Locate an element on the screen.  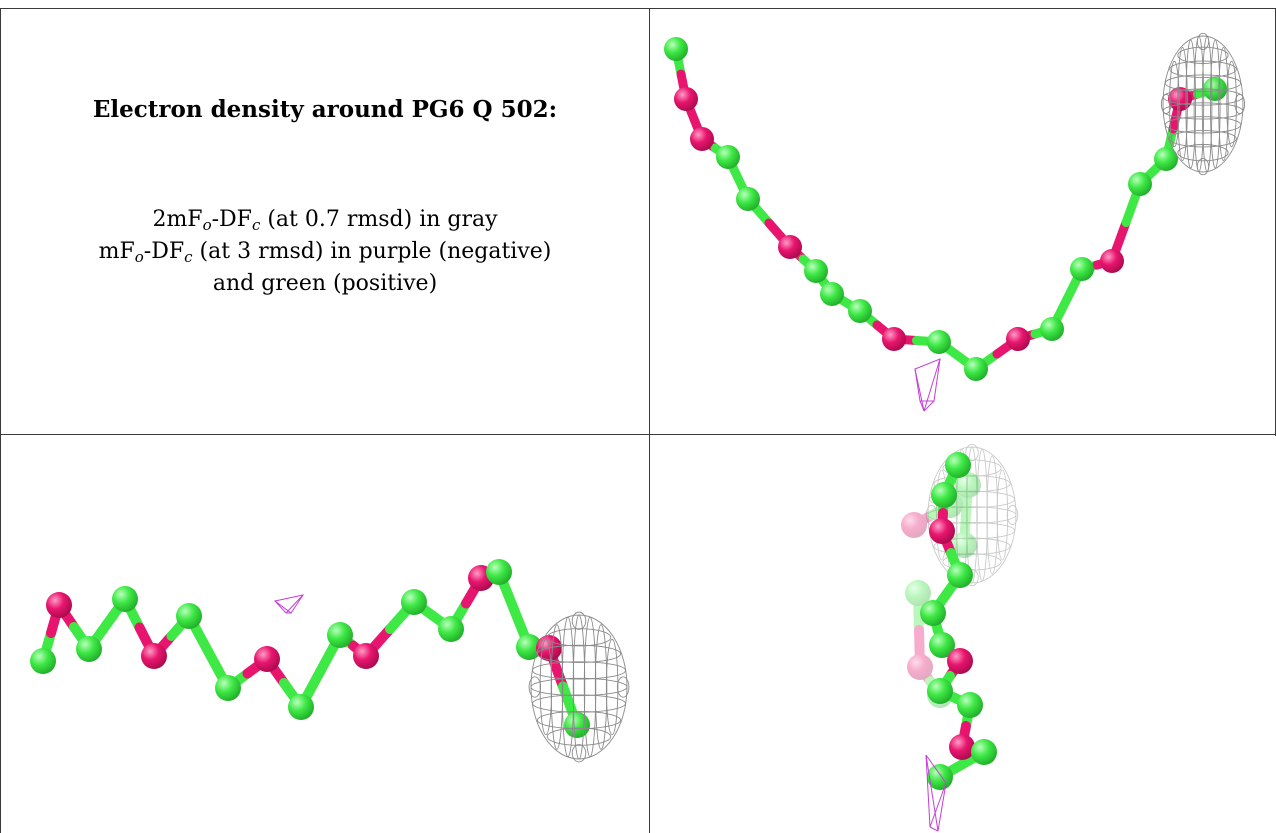
caption-title: Electron density around PG6 Q 502: is located at coordinates (325, 109).